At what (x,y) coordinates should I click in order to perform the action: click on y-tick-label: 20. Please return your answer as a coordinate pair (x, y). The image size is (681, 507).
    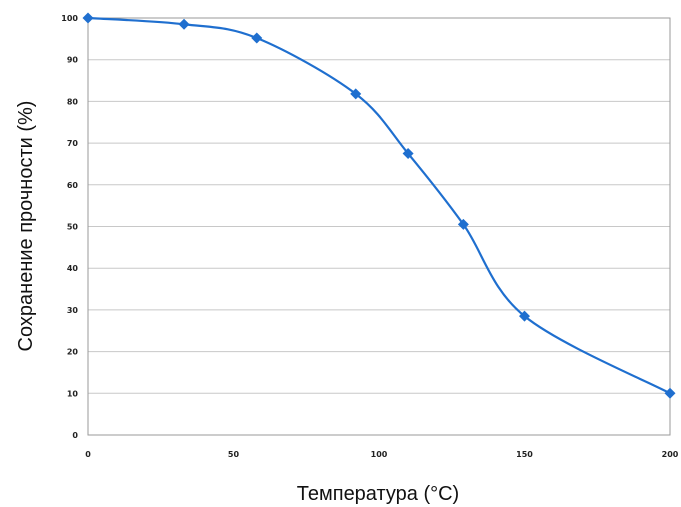
    Looking at the image, I should click on (73, 352).